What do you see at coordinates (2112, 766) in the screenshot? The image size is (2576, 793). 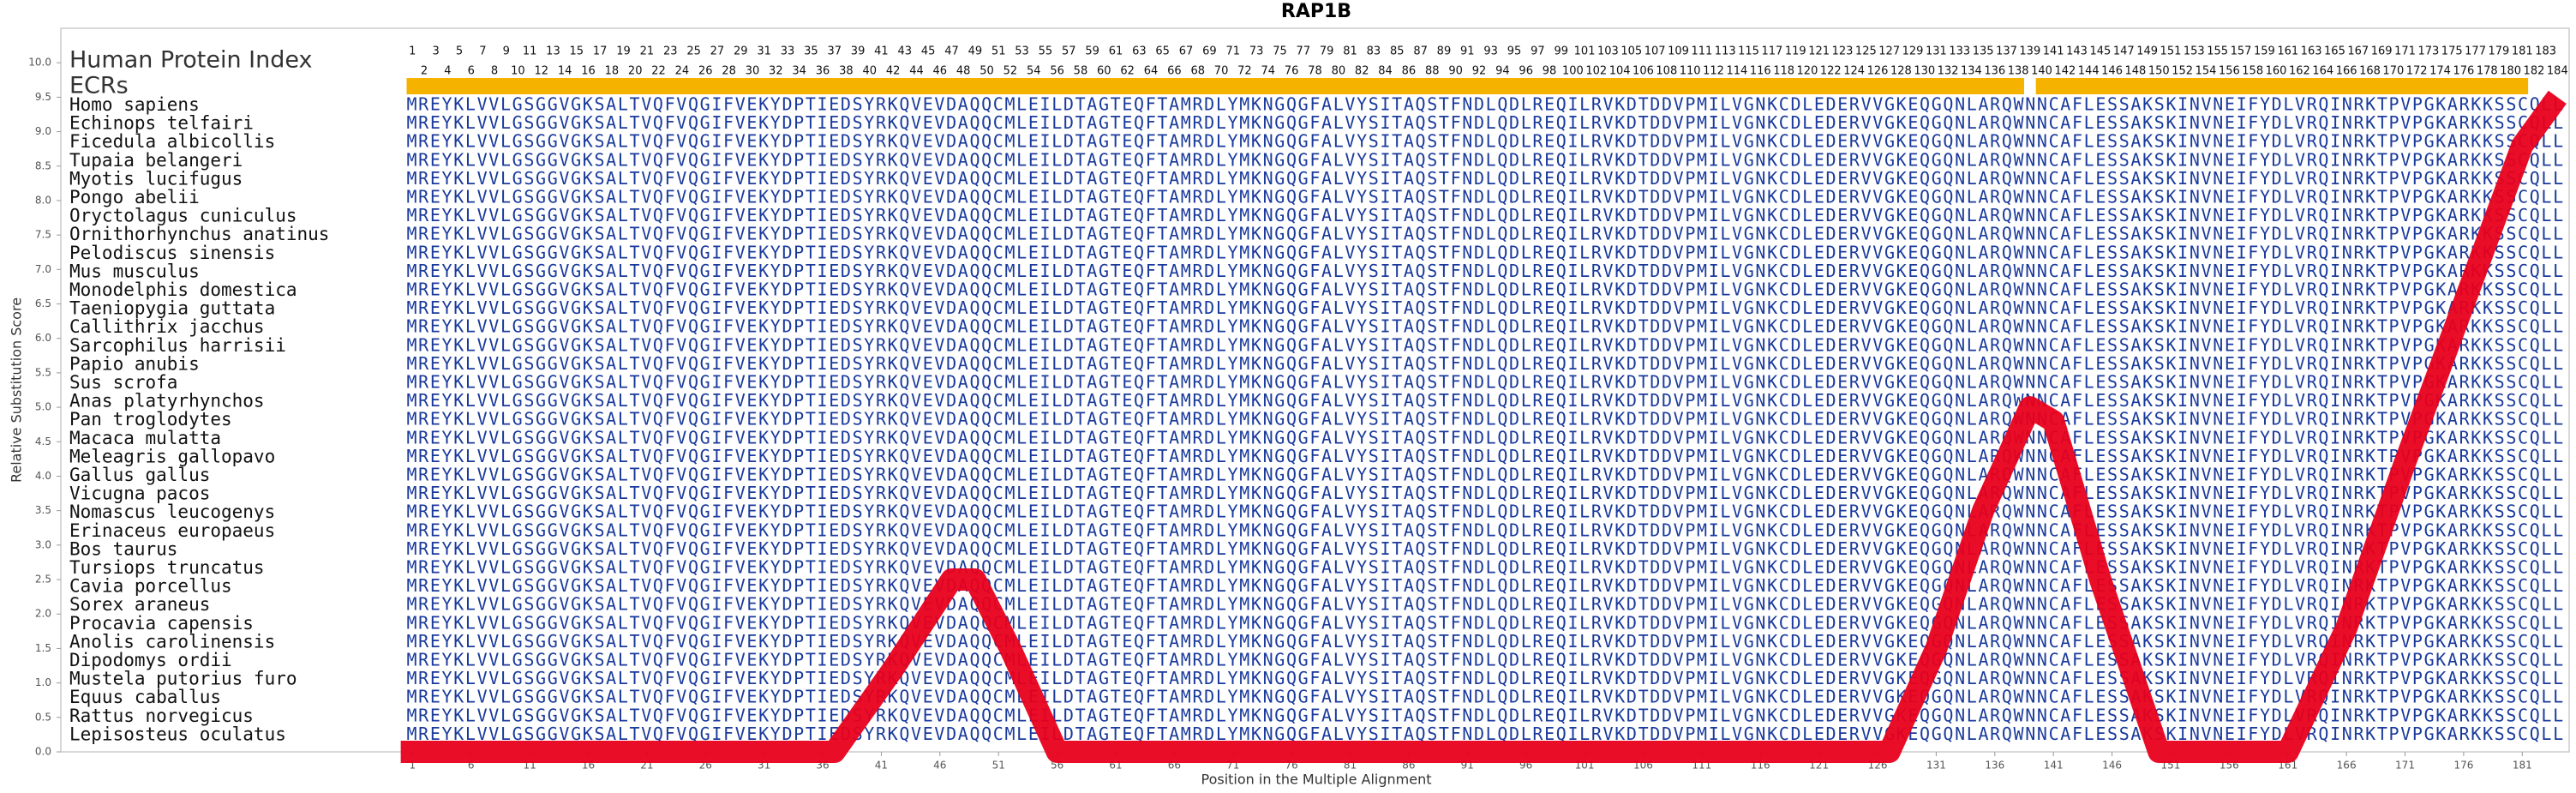 I see `x-tick-label: 146` at bounding box center [2112, 766].